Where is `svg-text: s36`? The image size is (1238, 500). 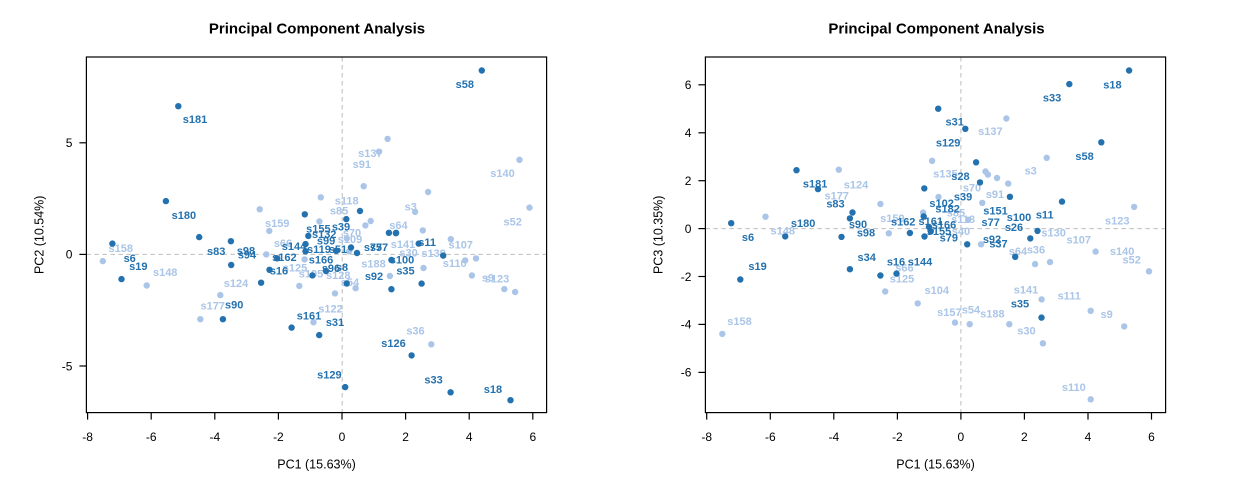
svg-text: s36 is located at coordinates (415, 332).